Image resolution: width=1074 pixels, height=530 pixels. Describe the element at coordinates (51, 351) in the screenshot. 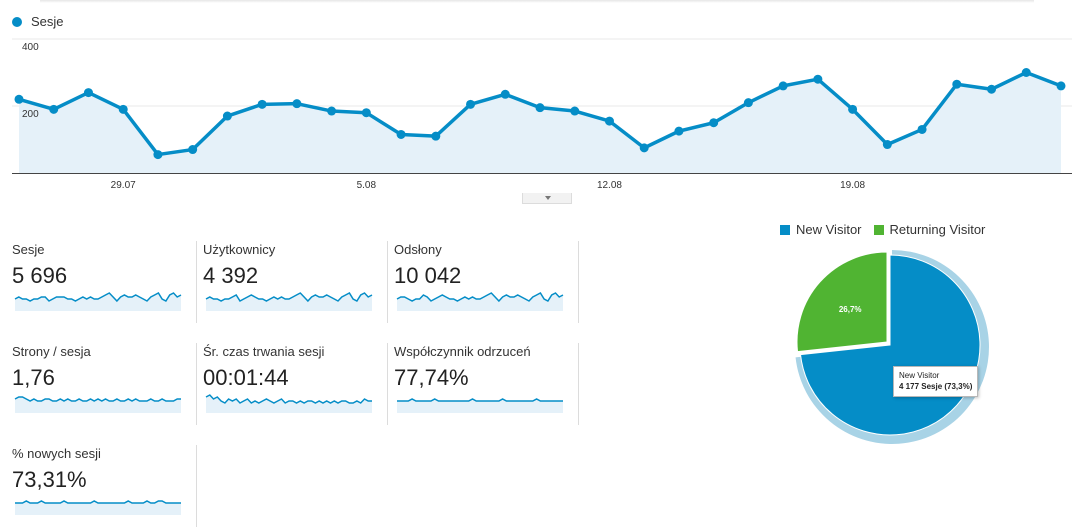

I see `metric-label: Strony / sesja` at that location.